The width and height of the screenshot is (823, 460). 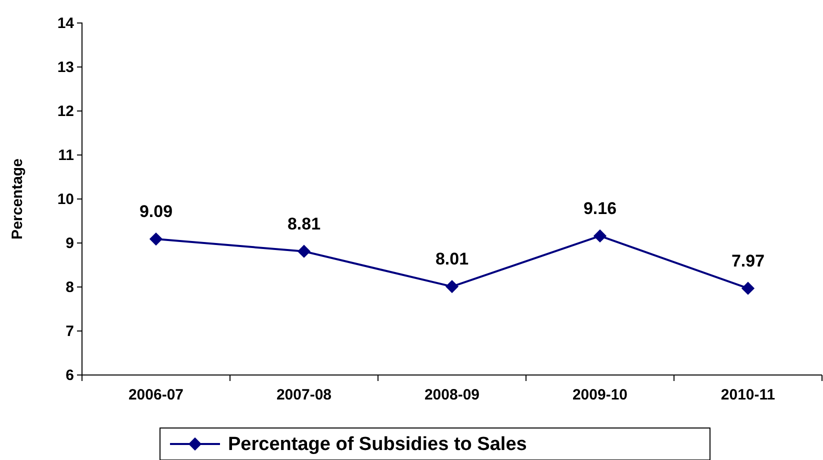 What do you see at coordinates (600, 395) in the screenshot?
I see `x-tick-label: 2009-10` at bounding box center [600, 395].